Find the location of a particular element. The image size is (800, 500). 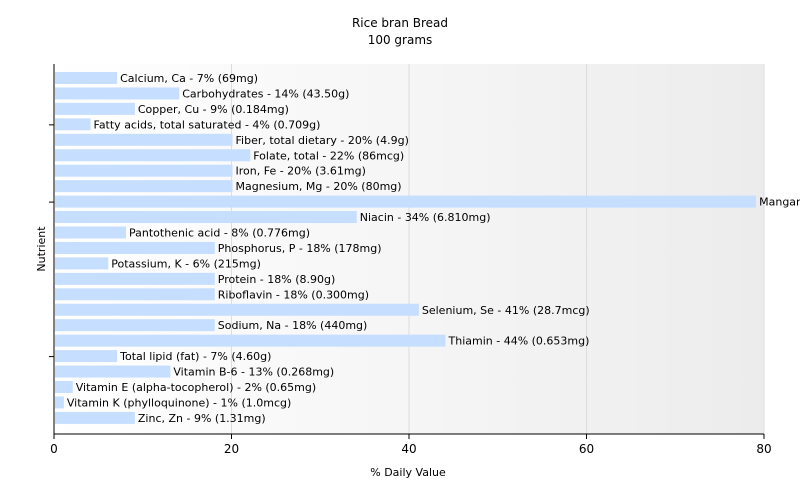

bar-label: Carbohydrates - 14% (43.50g) is located at coordinates (265, 93).